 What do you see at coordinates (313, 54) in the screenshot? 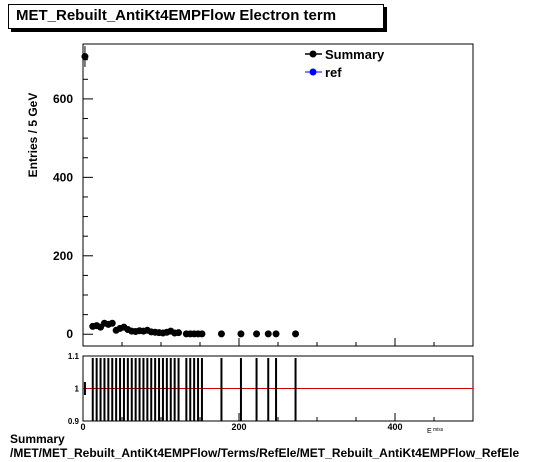
I see `legend-summary-marker` at bounding box center [313, 54].